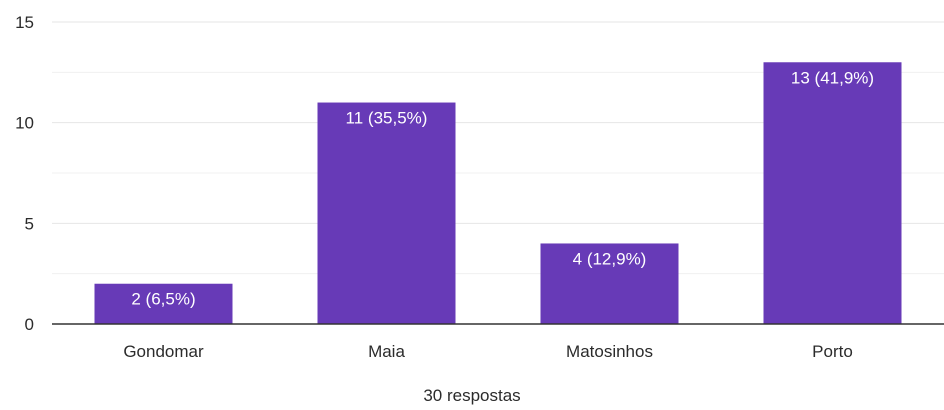  What do you see at coordinates (610, 258) in the screenshot?
I see `bar-data-label: 4 (12,9%)` at bounding box center [610, 258].